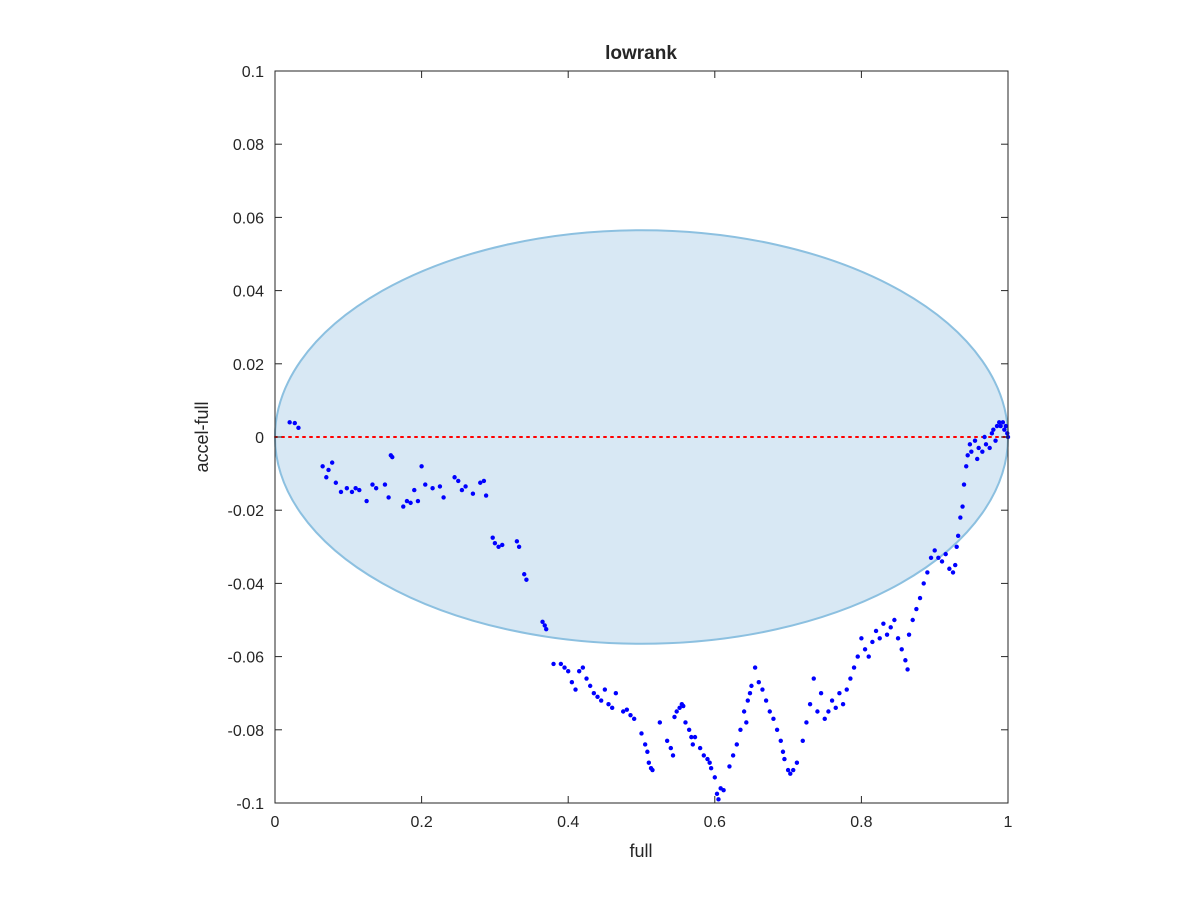 The height and width of the screenshot is (900, 1200). What do you see at coordinates (248, 145) in the screenshot?
I see `y-tick-label: 0.08` at bounding box center [248, 145].